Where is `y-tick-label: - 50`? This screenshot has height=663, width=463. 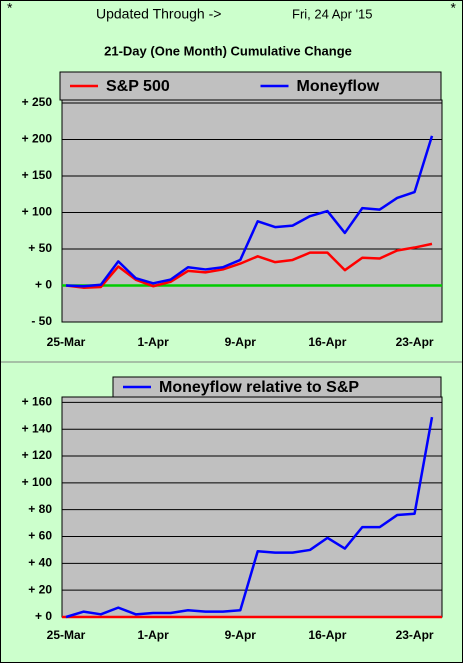
y-tick-label: - 50 is located at coordinates (41, 321).